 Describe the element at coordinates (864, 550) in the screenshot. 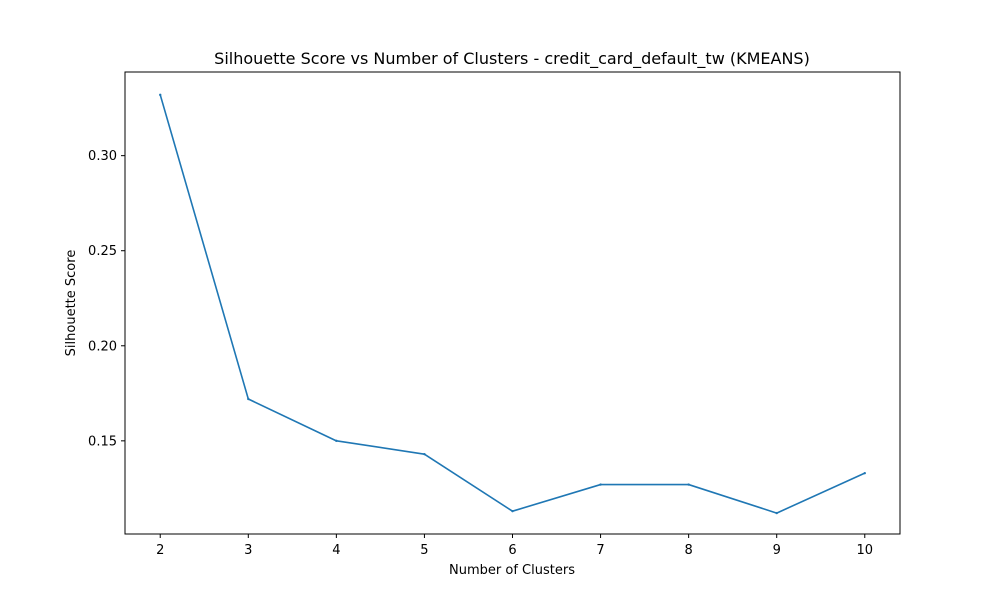

I see `x-tick-label: 10` at that location.